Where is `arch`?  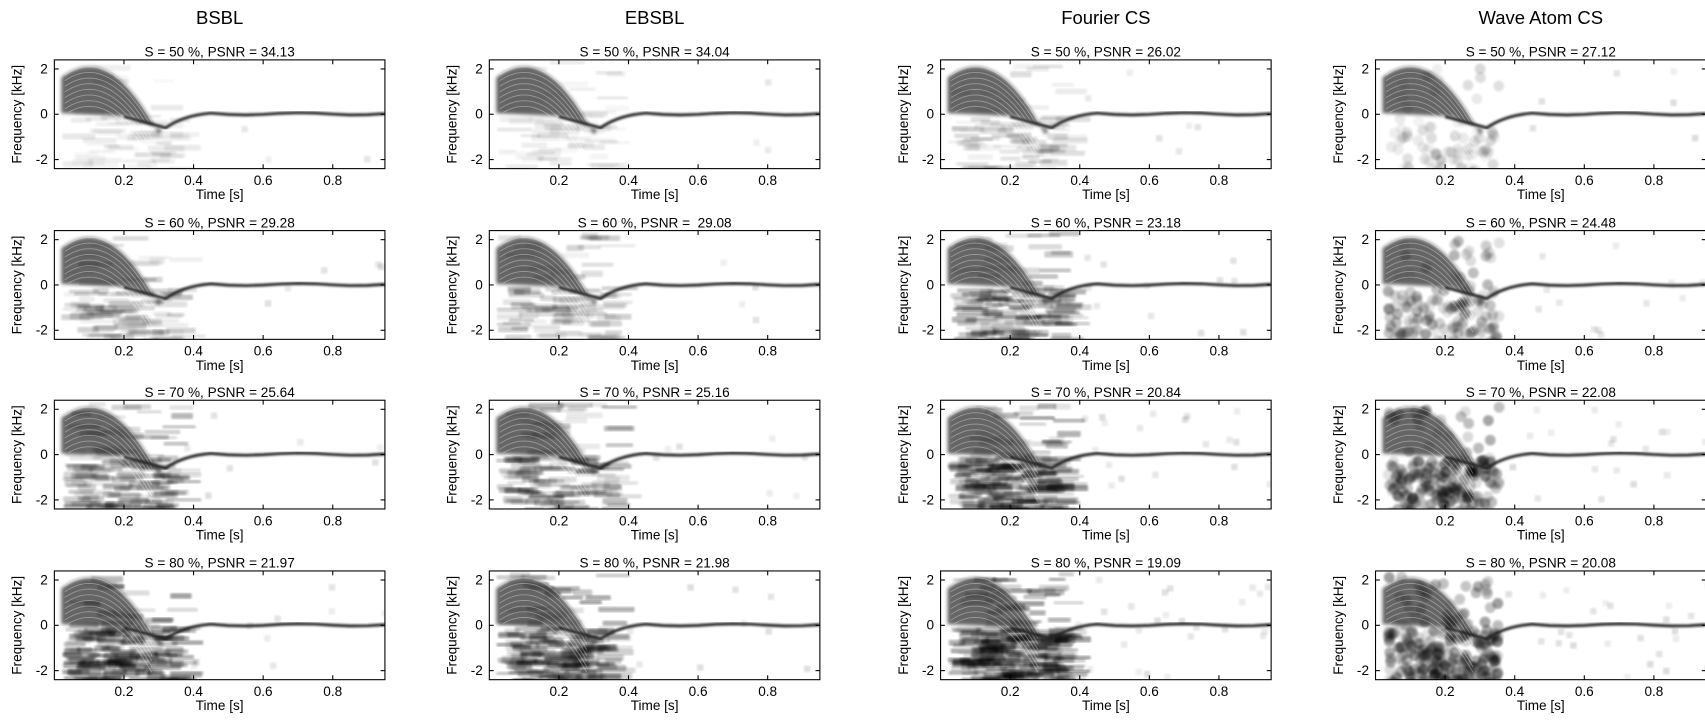 arch is located at coordinates (547, 100).